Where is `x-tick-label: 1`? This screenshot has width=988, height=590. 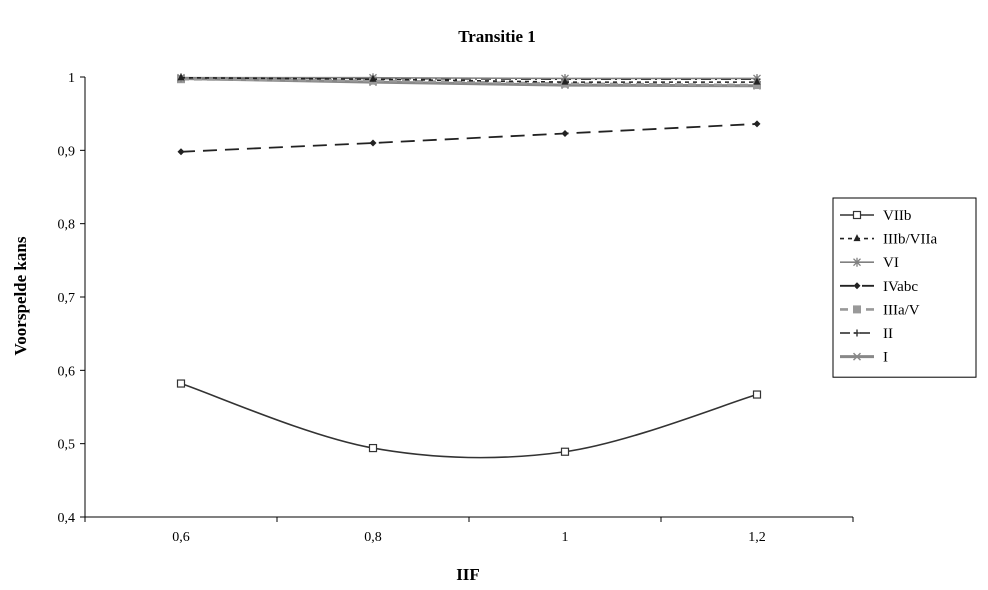
x-tick-label: 1 is located at coordinates (565, 537).